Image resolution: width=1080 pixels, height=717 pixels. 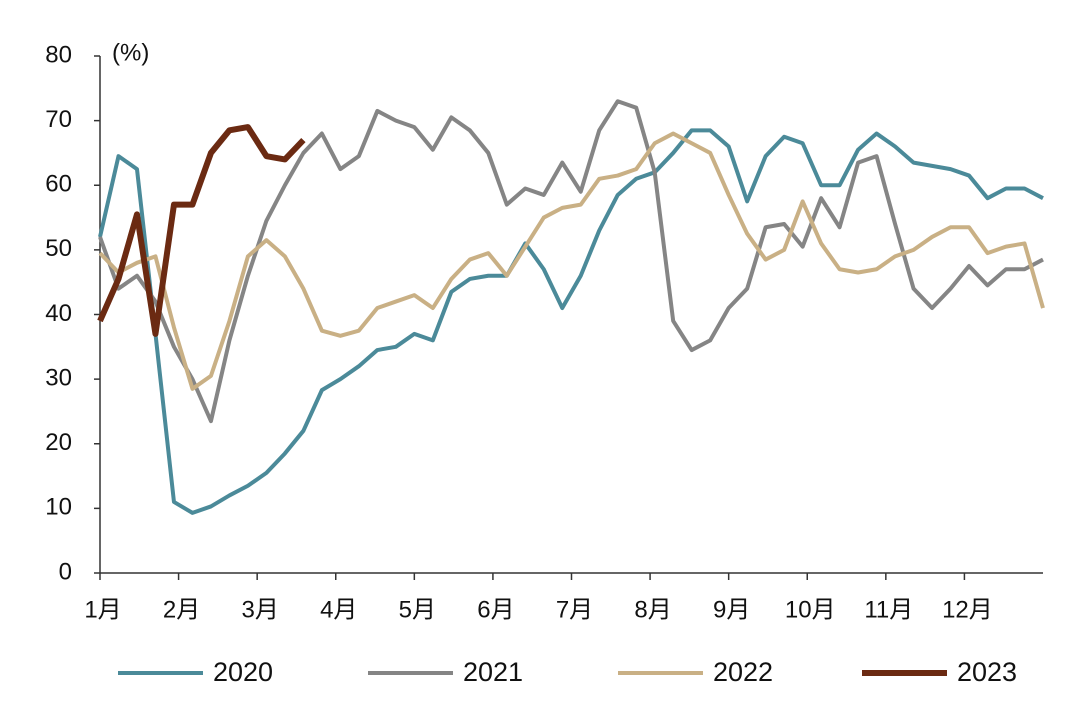 I want to click on y-tick-label: 70, so click(x=58, y=119).